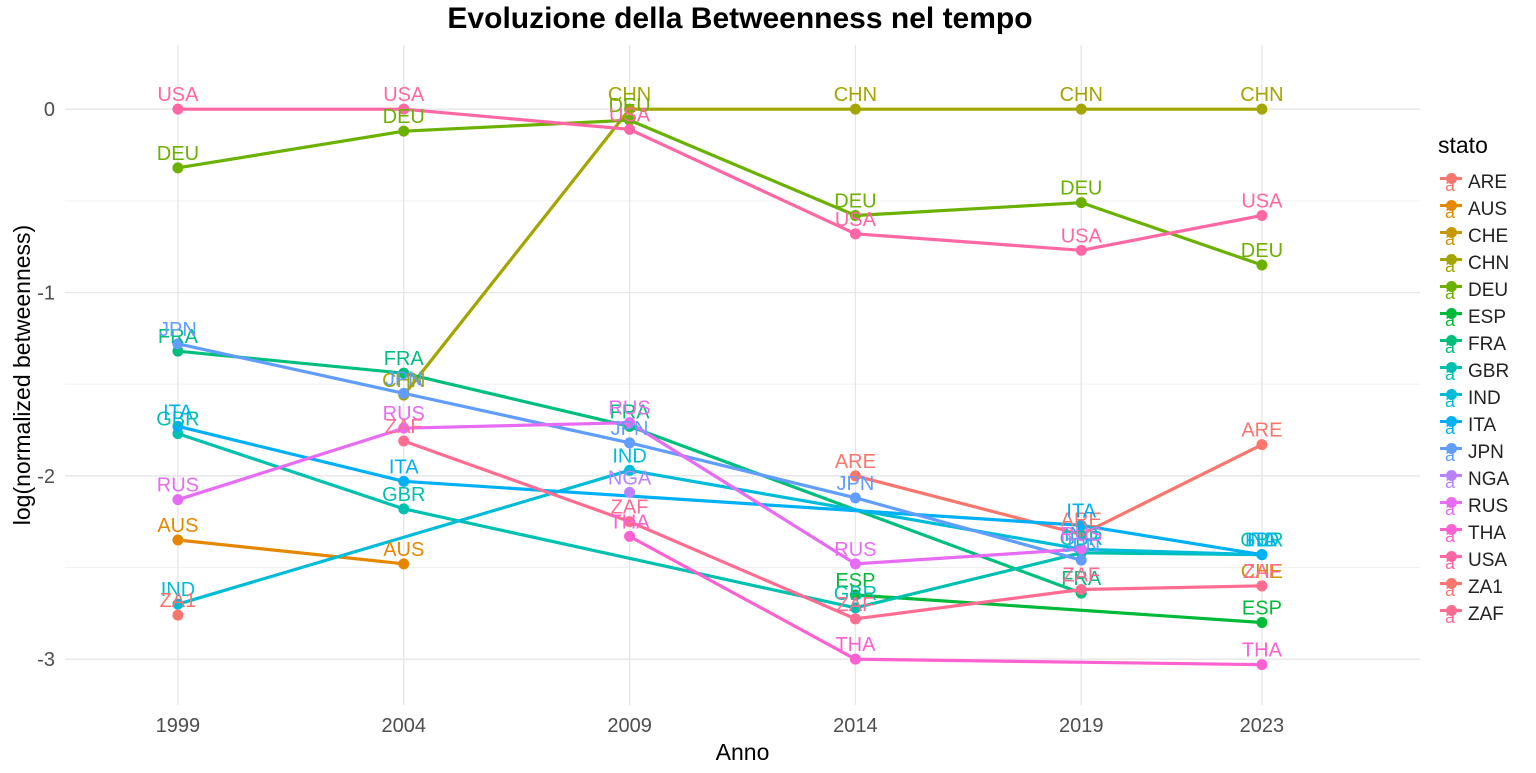 The height and width of the screenshot is (773, 1536). Describe the element at coordinates (630, 423) in the screenshot. I see `data-point-rus` at that location.